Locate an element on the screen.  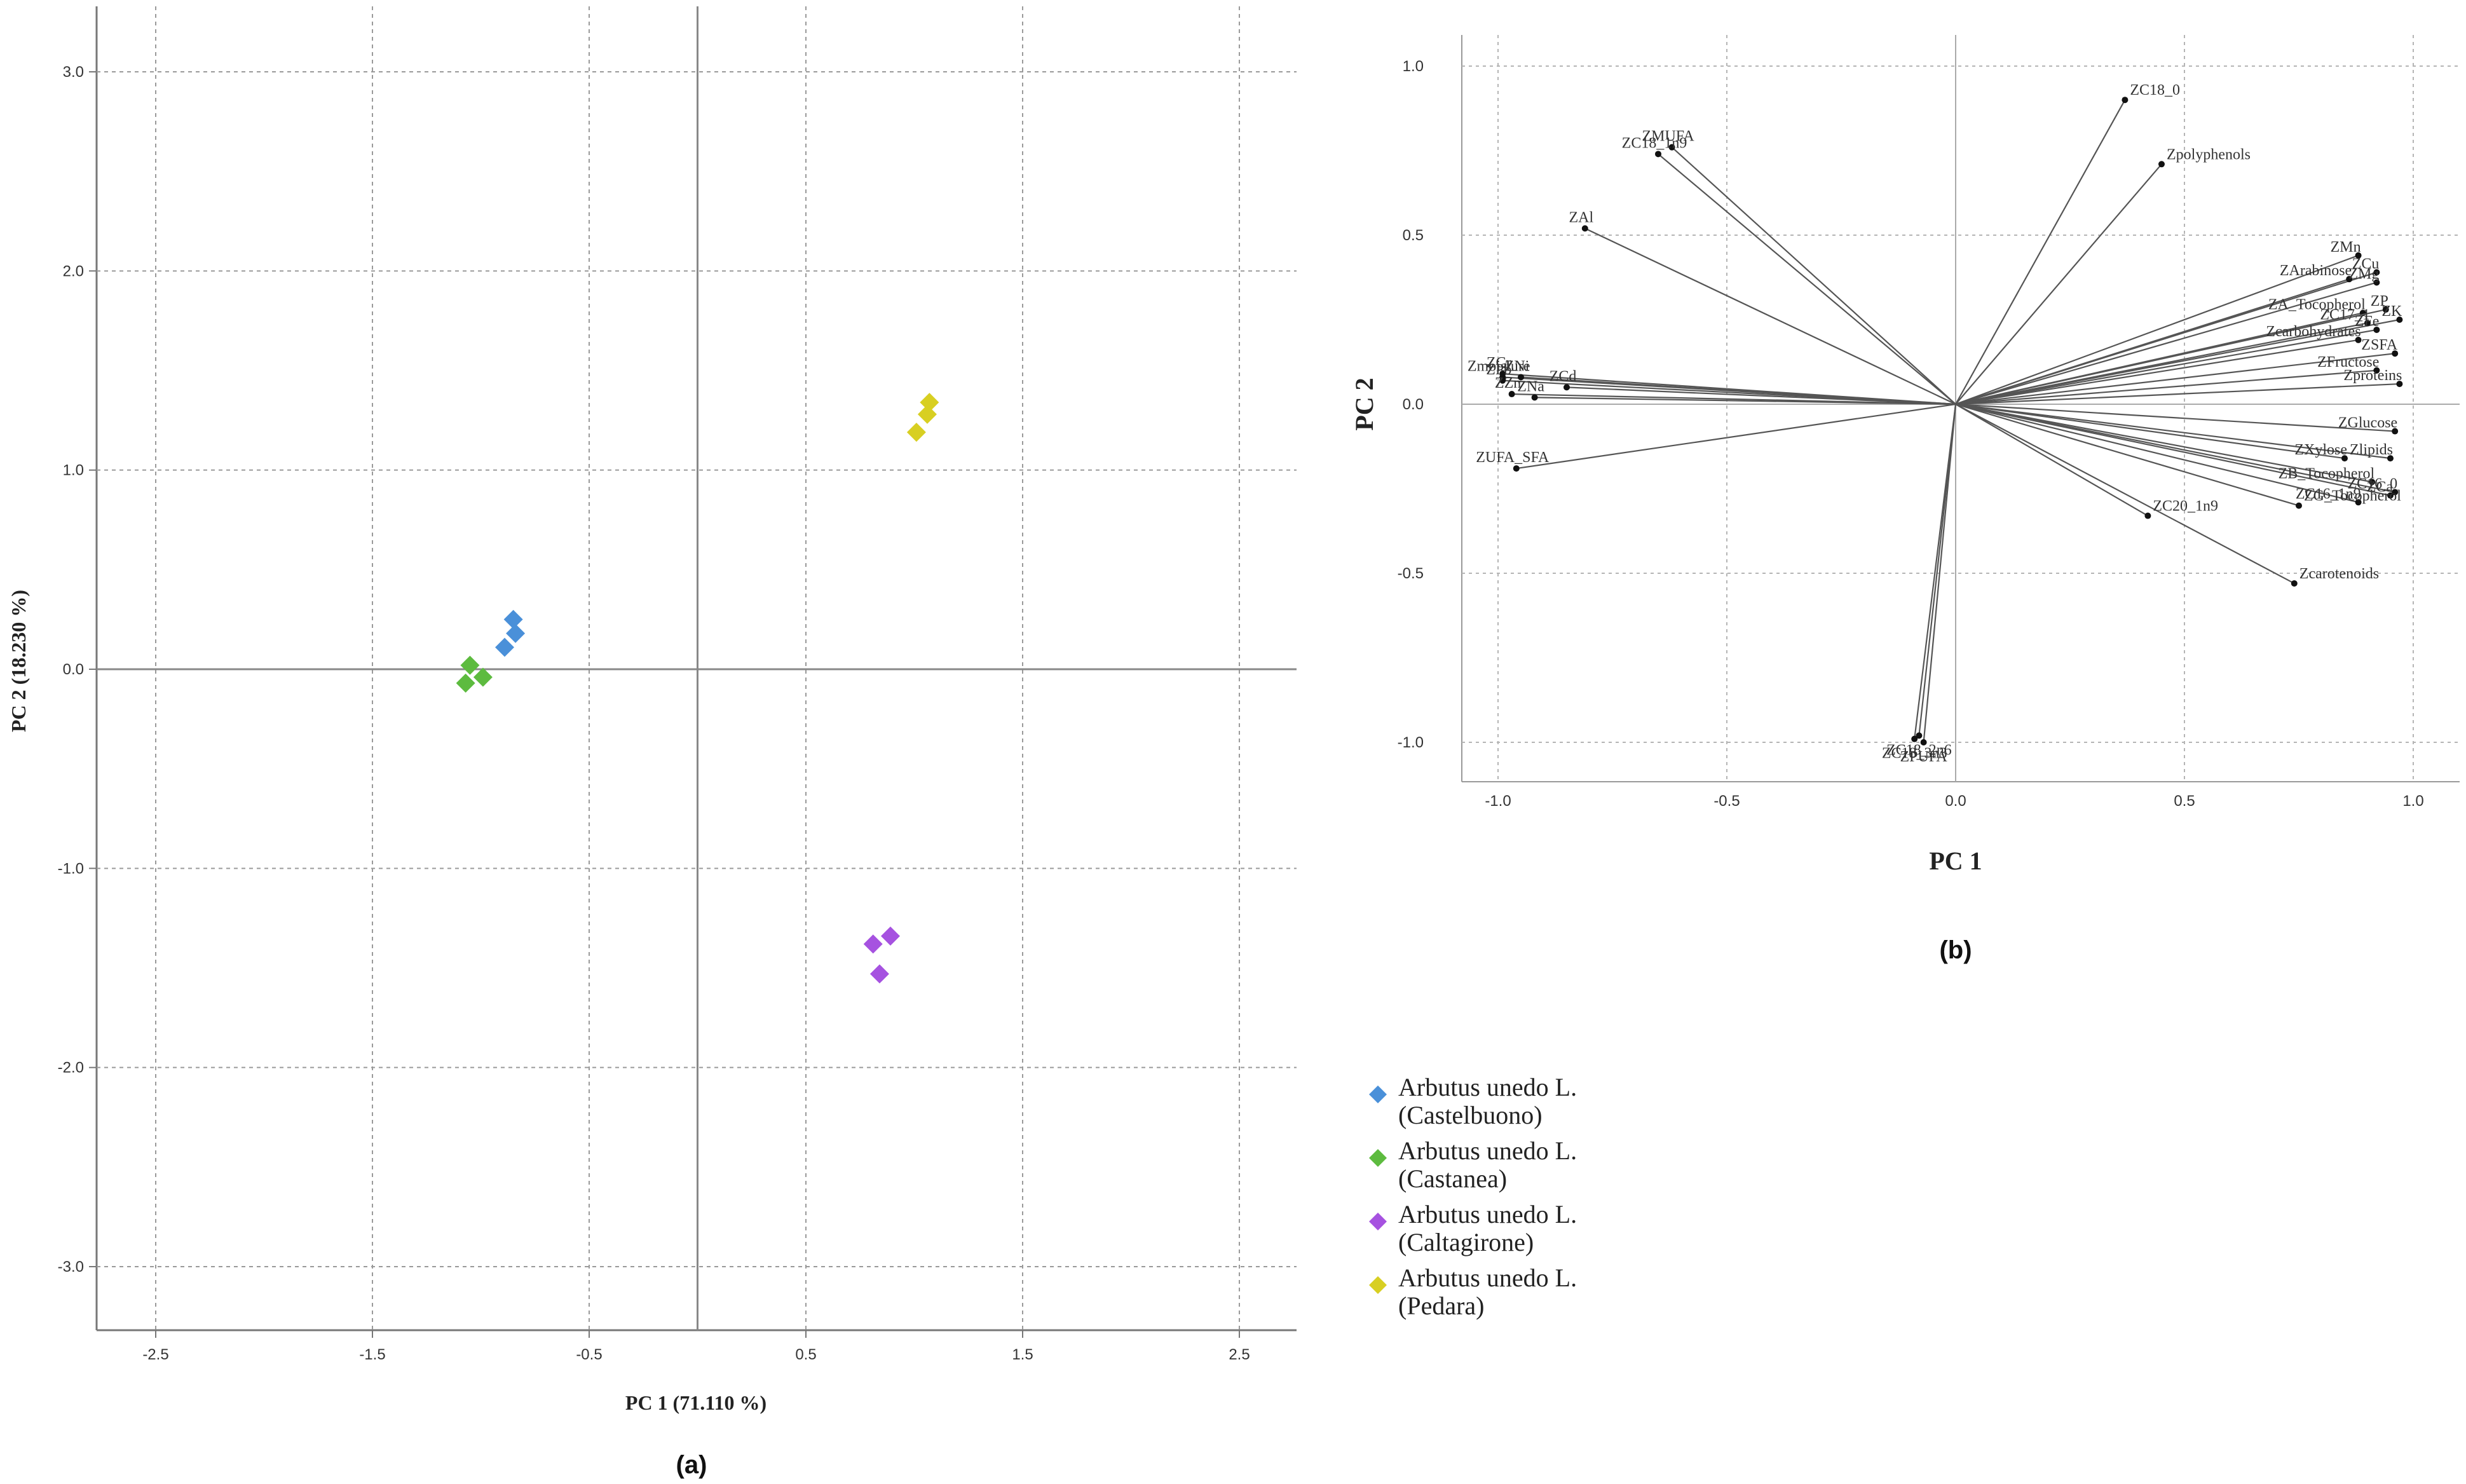
loading-label: ZC16_1n9 is located at coordinates (2328, 494).